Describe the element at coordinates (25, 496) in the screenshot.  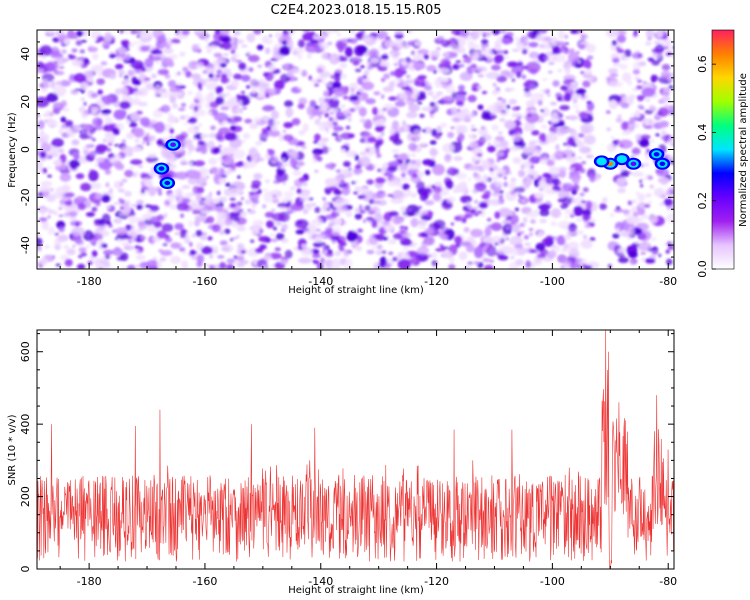
I see `snr-y-tick-label: 200` at that location.